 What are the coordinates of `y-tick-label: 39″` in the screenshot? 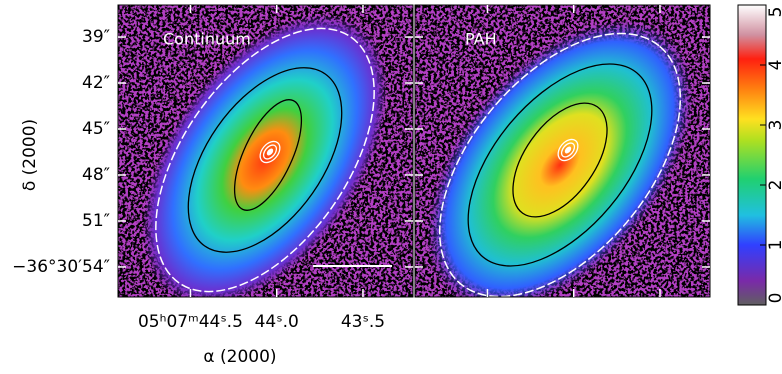 It's located at (96, 37).